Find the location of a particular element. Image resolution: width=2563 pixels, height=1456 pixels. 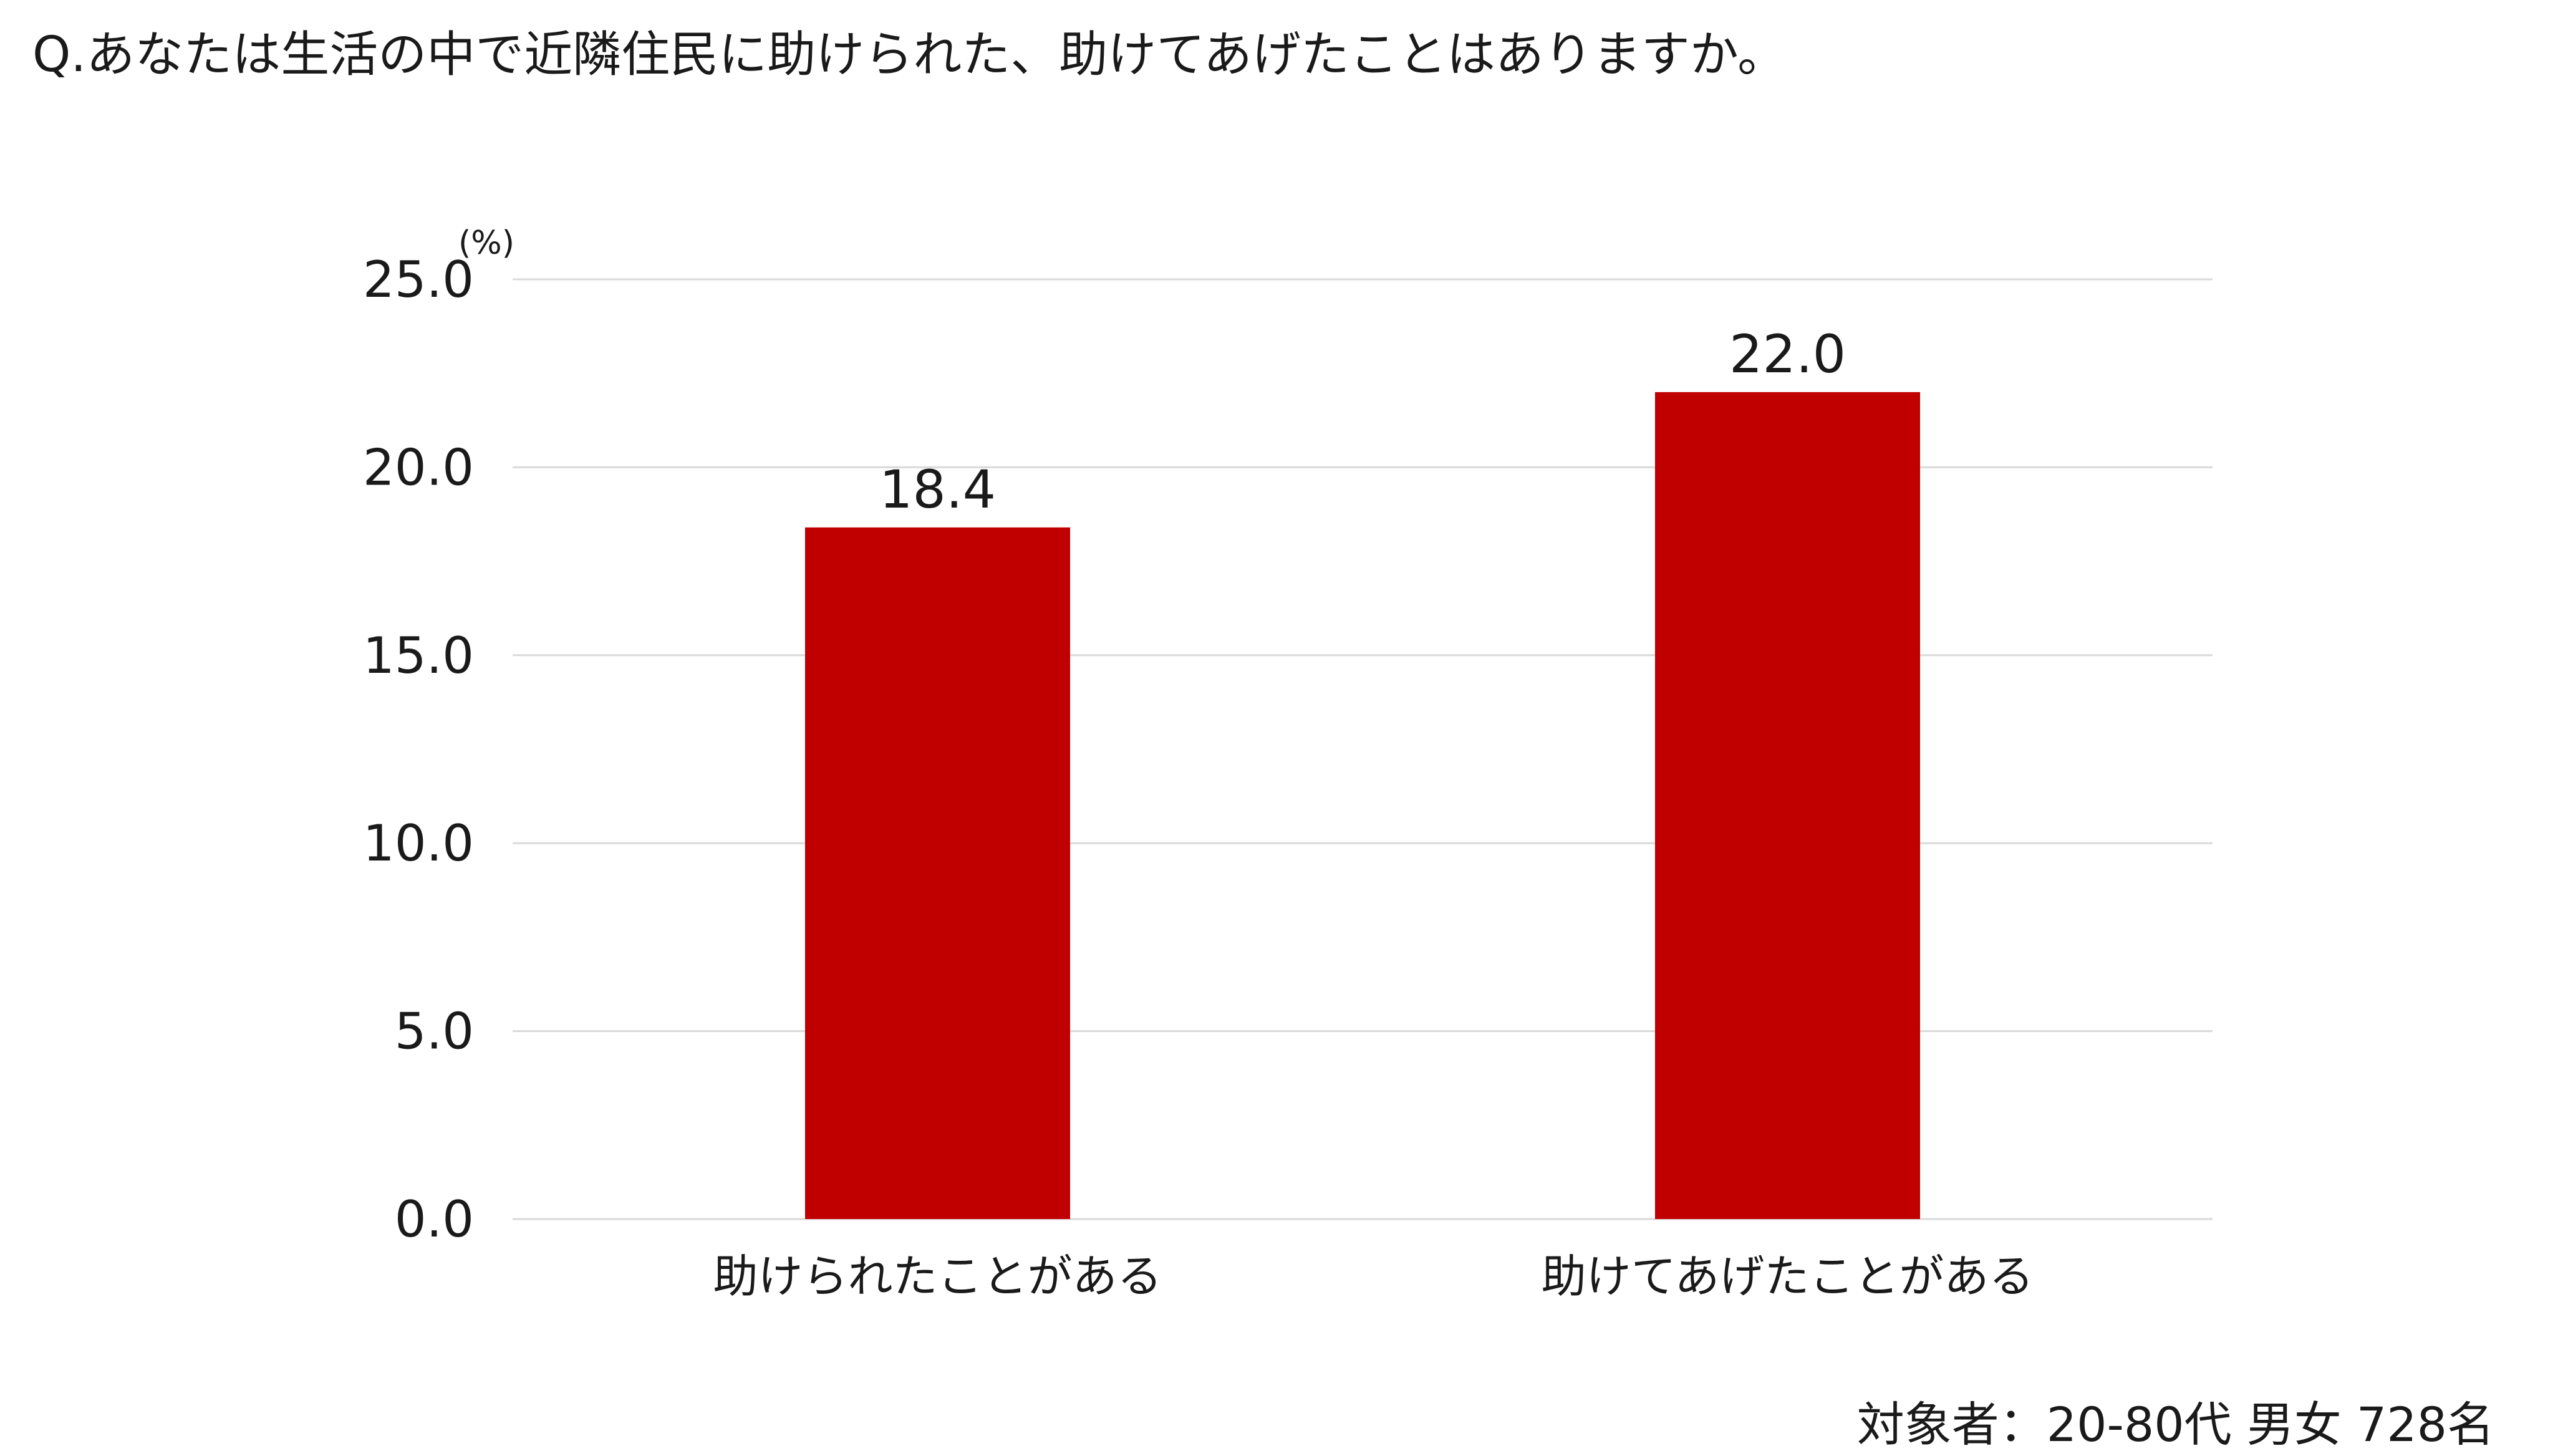

y-axis-ticks: 0.0 5.0 10.0 15.0 20.0 25.0 is located at coordinates (418, 750).